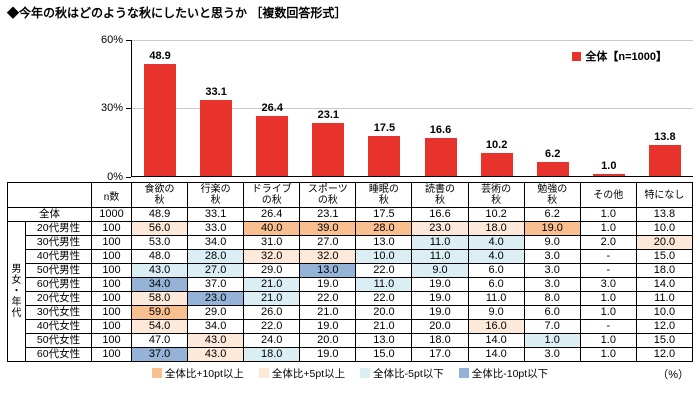 The width and height of the screenshot is (700, 410). Describe the element at coordinates (608, 298) in the screenshot. I see `value-cell: 1.0` at that location.